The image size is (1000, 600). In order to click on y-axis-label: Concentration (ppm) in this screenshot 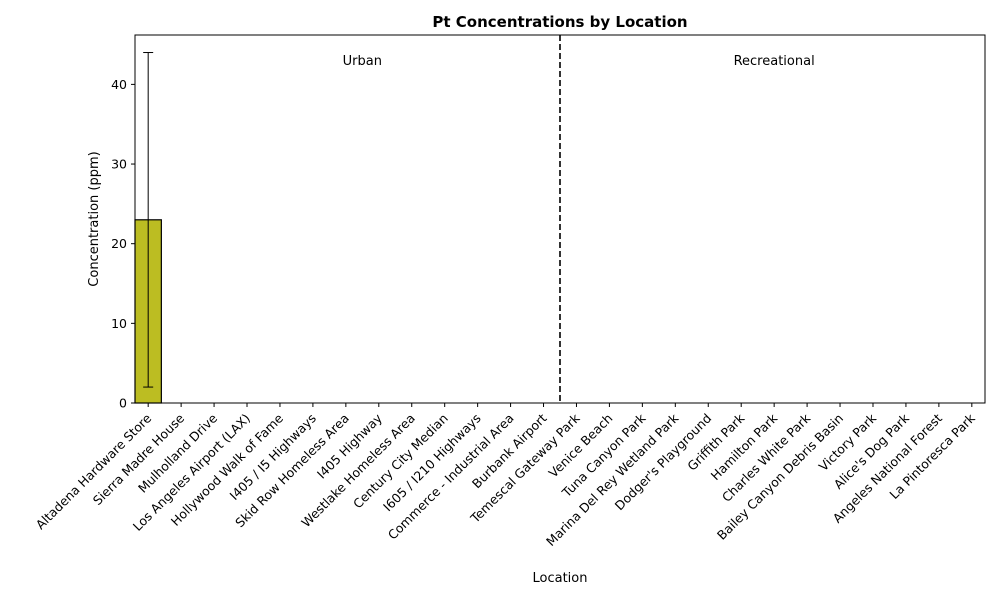, I will do `click(94, 218)`.